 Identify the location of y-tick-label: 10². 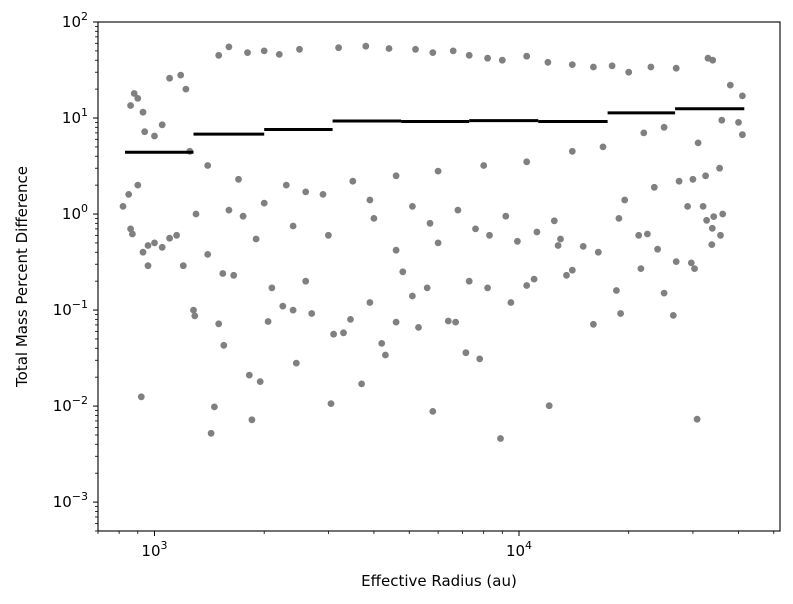
(75, 20).